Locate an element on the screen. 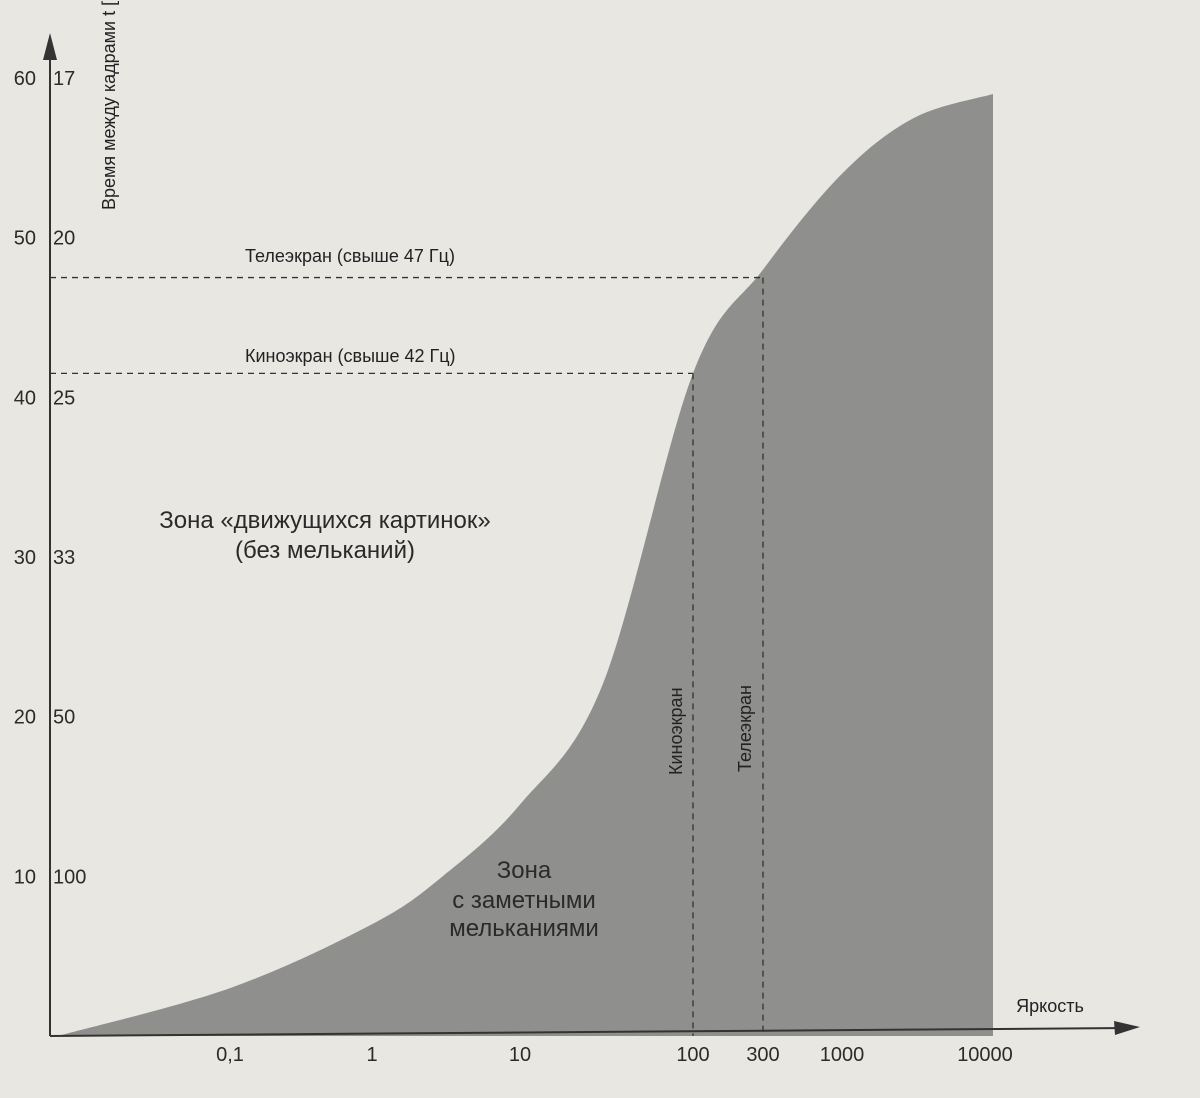 The height and width of the screenshot is (1098, 1200). y-tick-label-ms: 50 is located at coordinates (64, 718).